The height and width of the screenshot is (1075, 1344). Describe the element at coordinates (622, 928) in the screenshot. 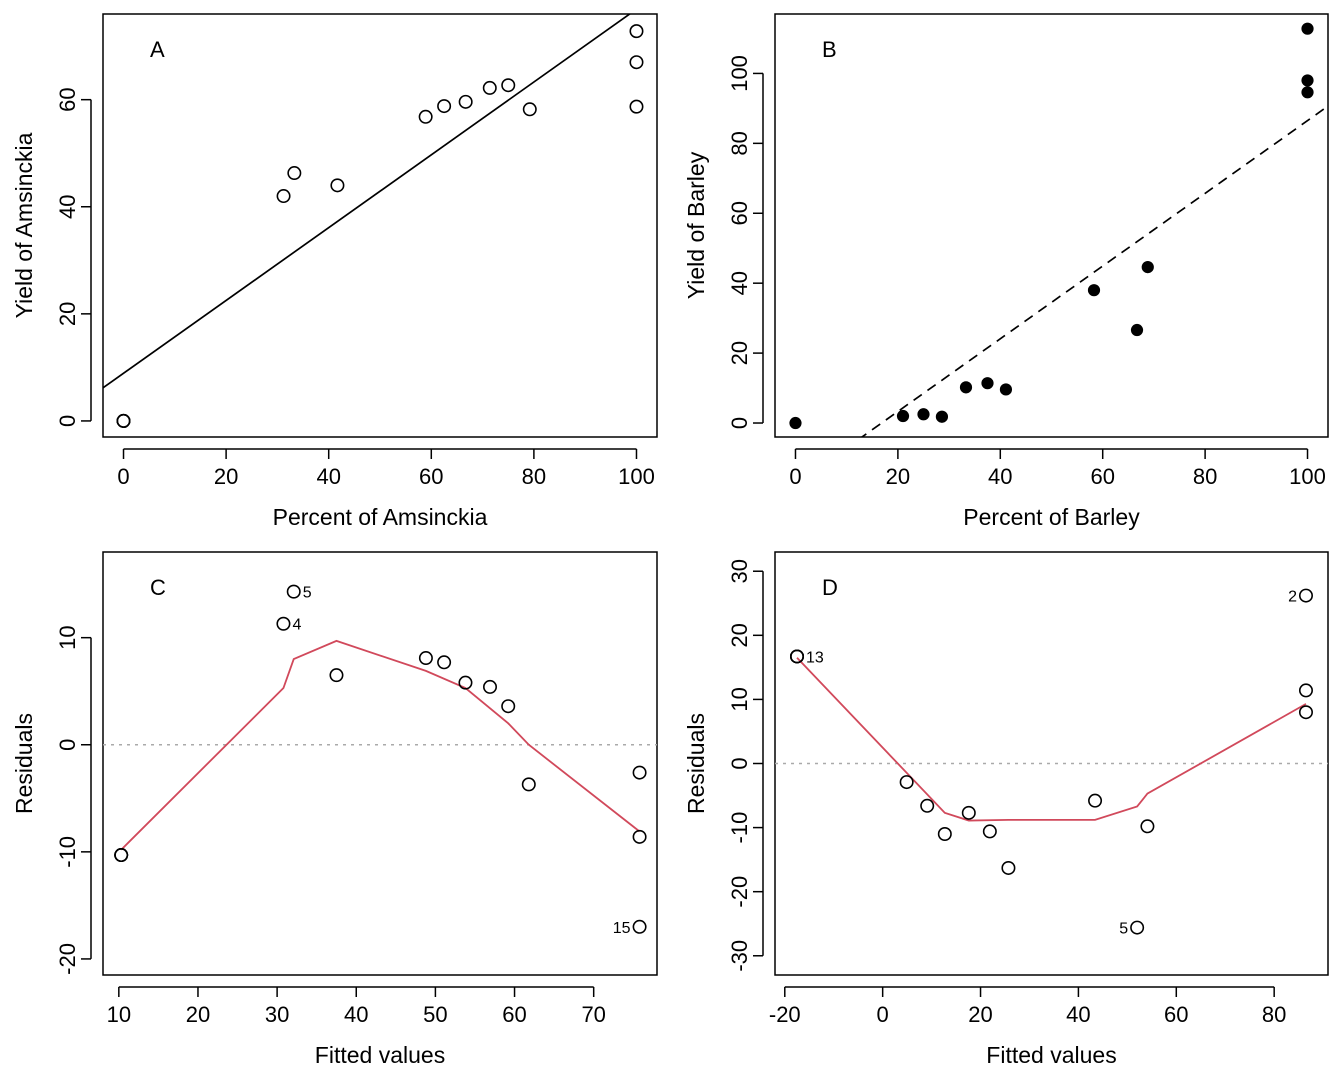

I see `point-label-c: 15` at that location.